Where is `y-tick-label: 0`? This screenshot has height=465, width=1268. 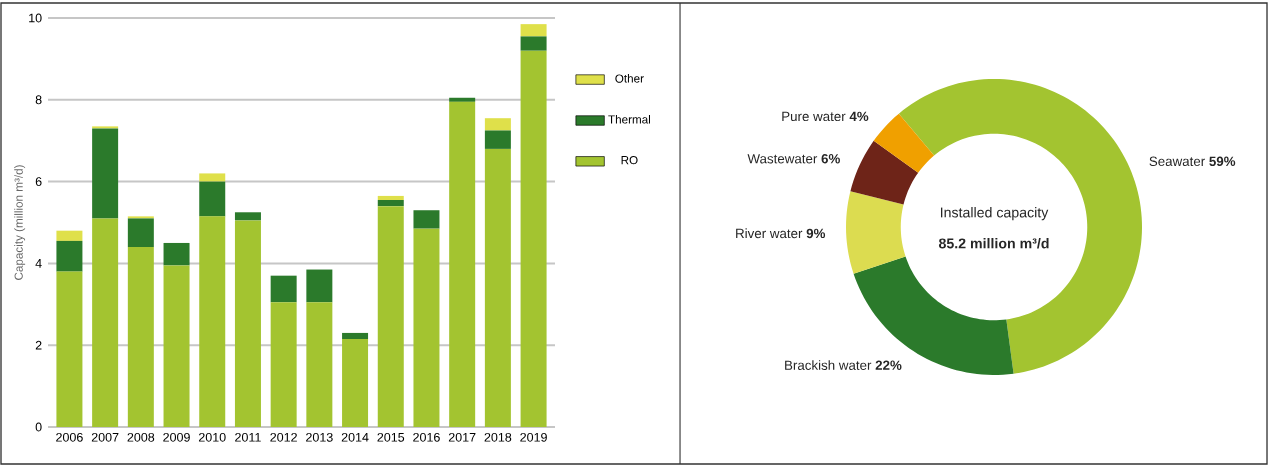
y-tick-label: 0 is located at coordinates (38, 427).